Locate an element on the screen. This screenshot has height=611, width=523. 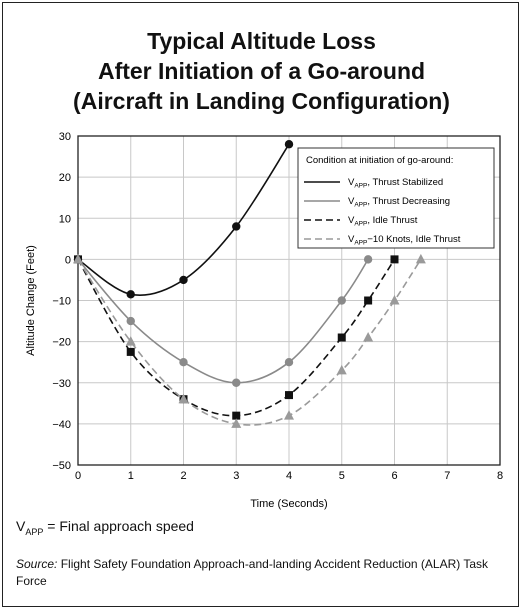
x-tick-label: 6 is located at coordinates (394, 476).